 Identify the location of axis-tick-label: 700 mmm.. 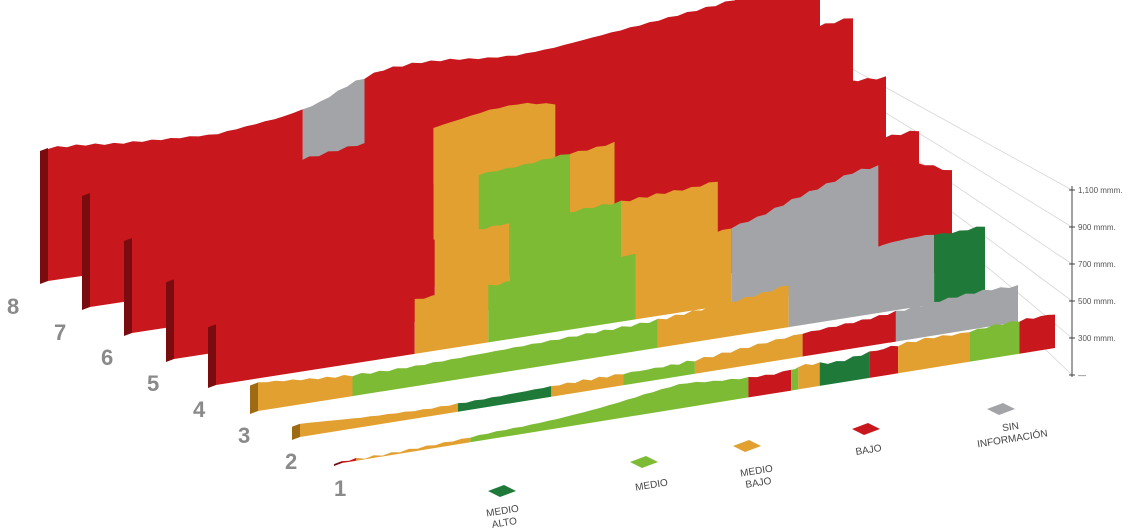
(1097, 264).